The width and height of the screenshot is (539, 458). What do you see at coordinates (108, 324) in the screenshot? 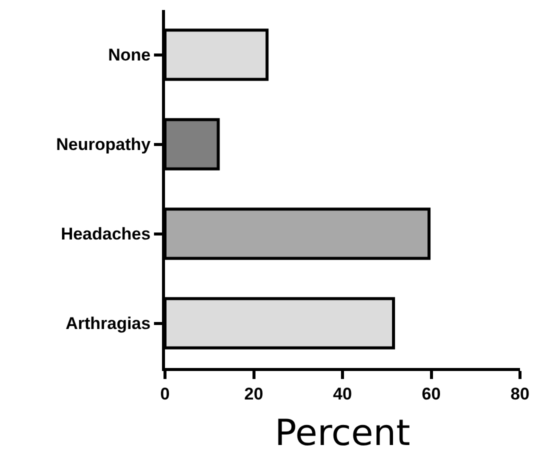
I see `y-tick-label: Arthragias` at bounding box center [108, 324].